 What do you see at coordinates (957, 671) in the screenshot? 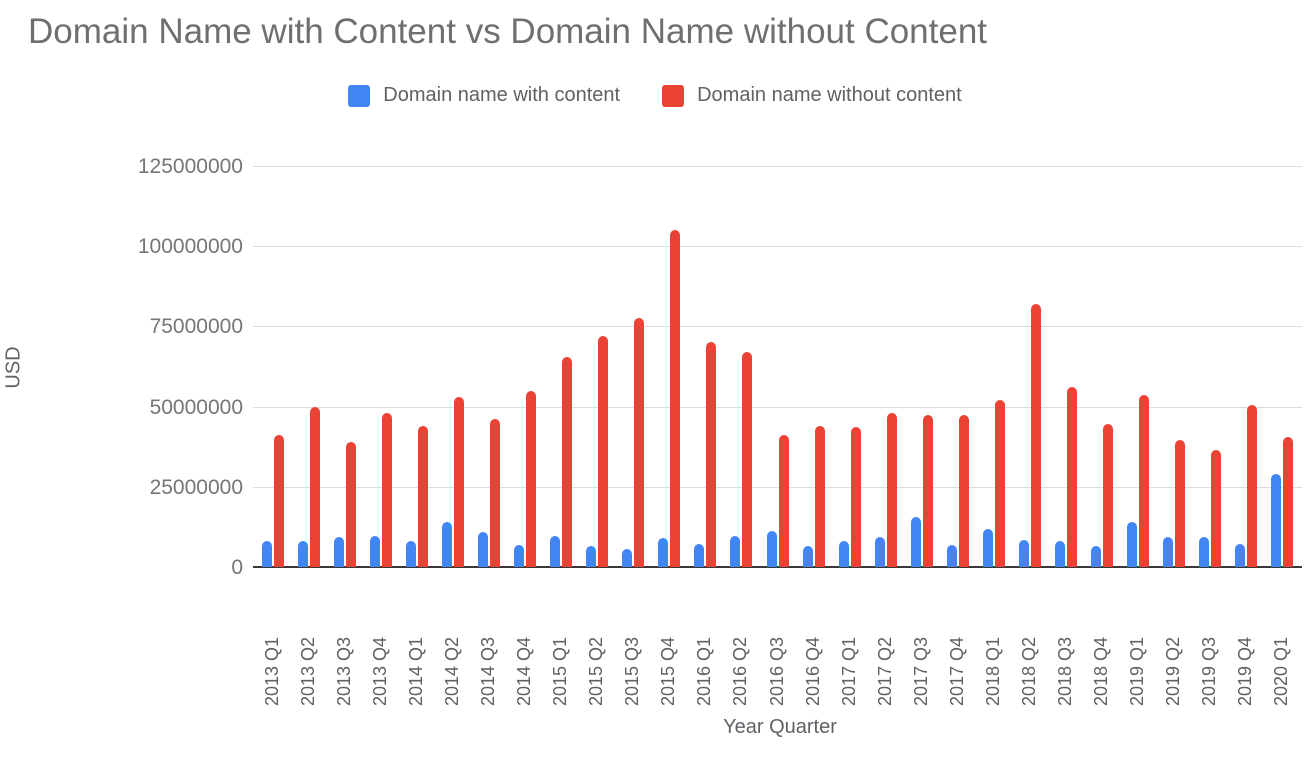
I see `x-axis-tick-label: 2017 Q4` at bounding box center [957, 671].